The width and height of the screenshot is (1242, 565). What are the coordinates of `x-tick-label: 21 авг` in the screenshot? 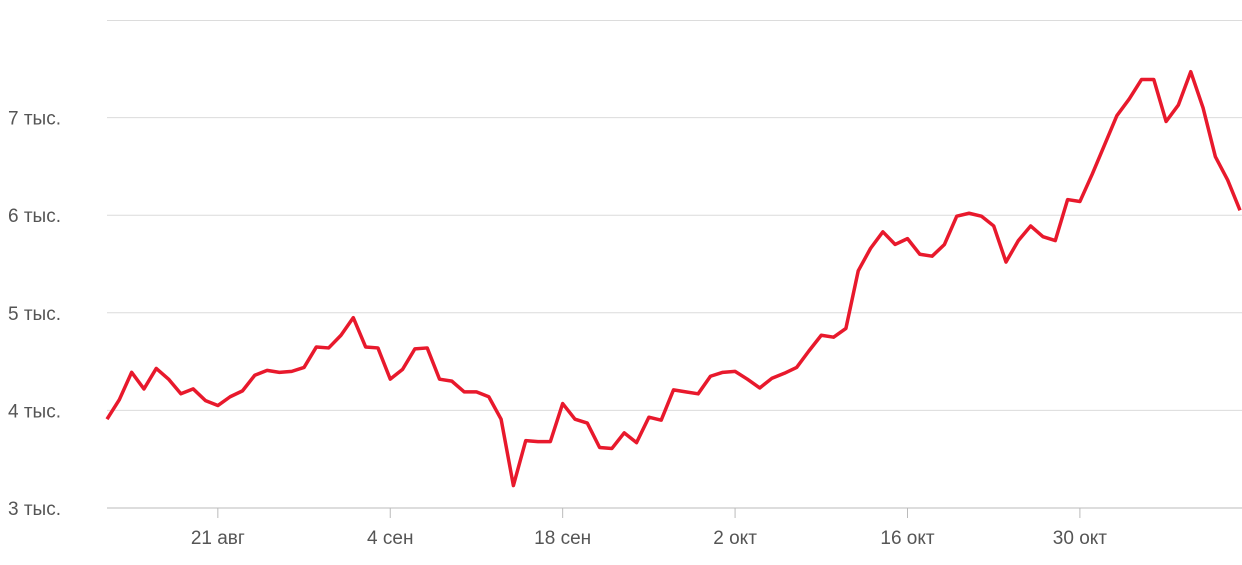 It's located at (218, 538).